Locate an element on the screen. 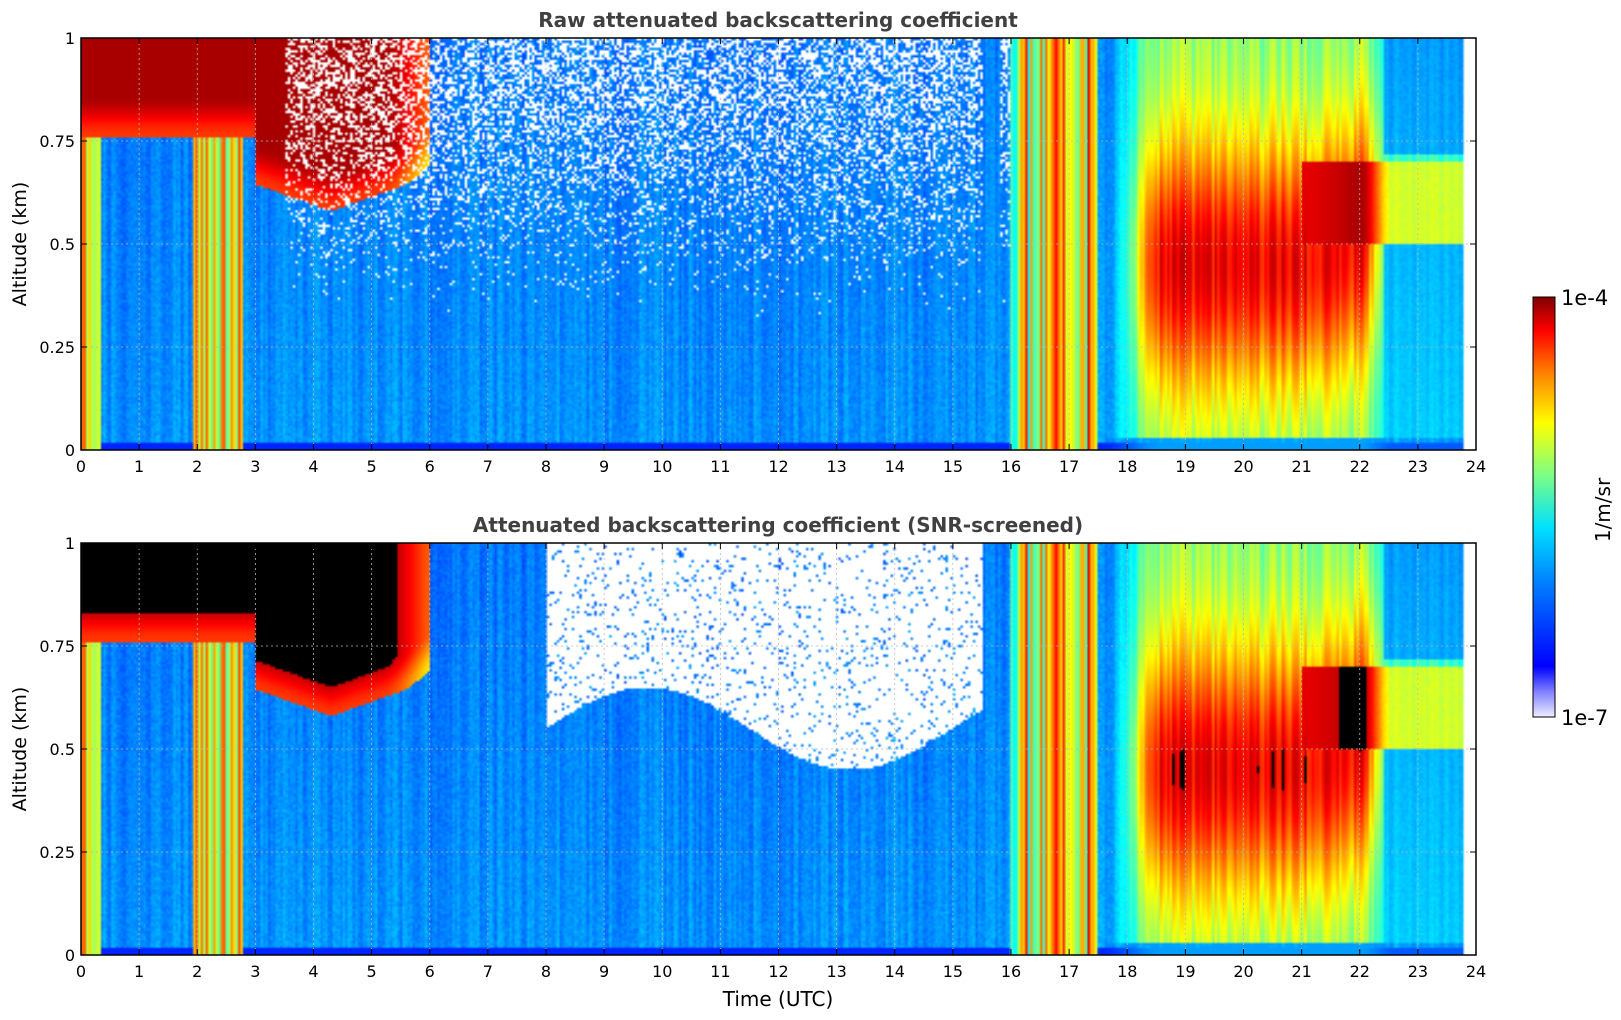 This screenshot has width=1621, height=1020. panel-screened-ylabel: Altitude (km) is located at coordinates (20, 749).